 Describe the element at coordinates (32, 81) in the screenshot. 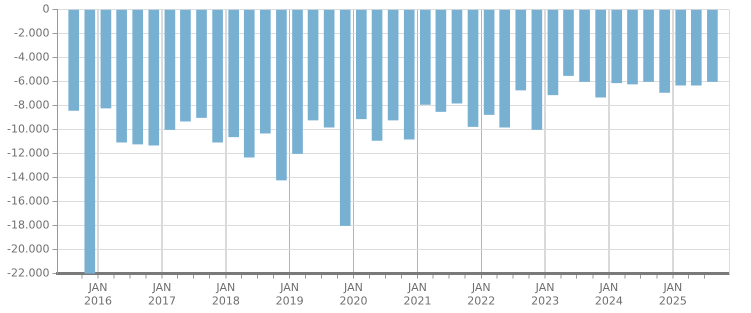

I see `y-tick-label: -6.000` at that location.